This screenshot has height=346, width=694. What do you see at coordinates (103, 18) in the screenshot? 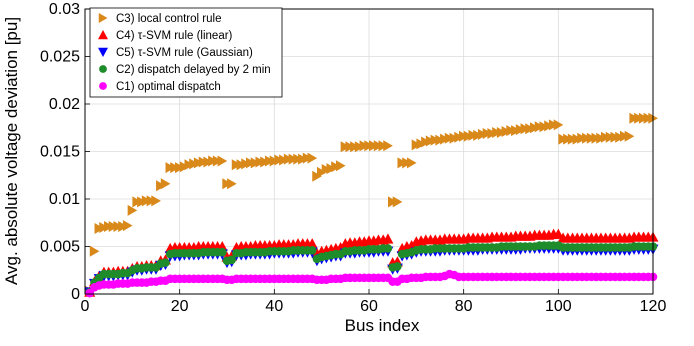
I see `legend-marker-c3-local-control` at bounding box center [103, 18].